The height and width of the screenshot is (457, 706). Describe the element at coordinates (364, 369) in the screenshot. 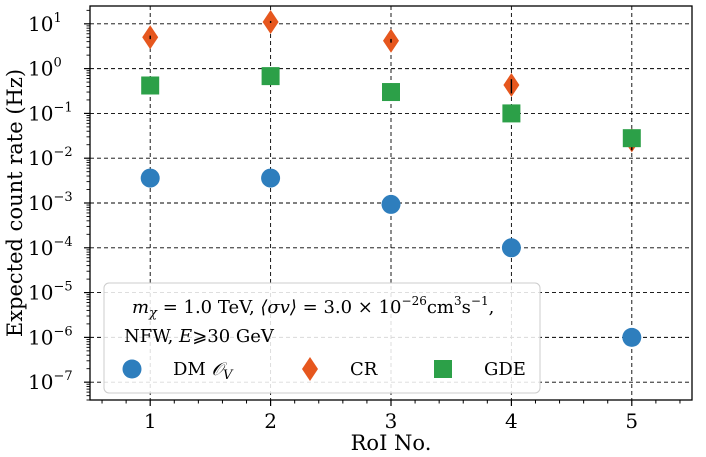

I see `legend-label: CR` at that location.